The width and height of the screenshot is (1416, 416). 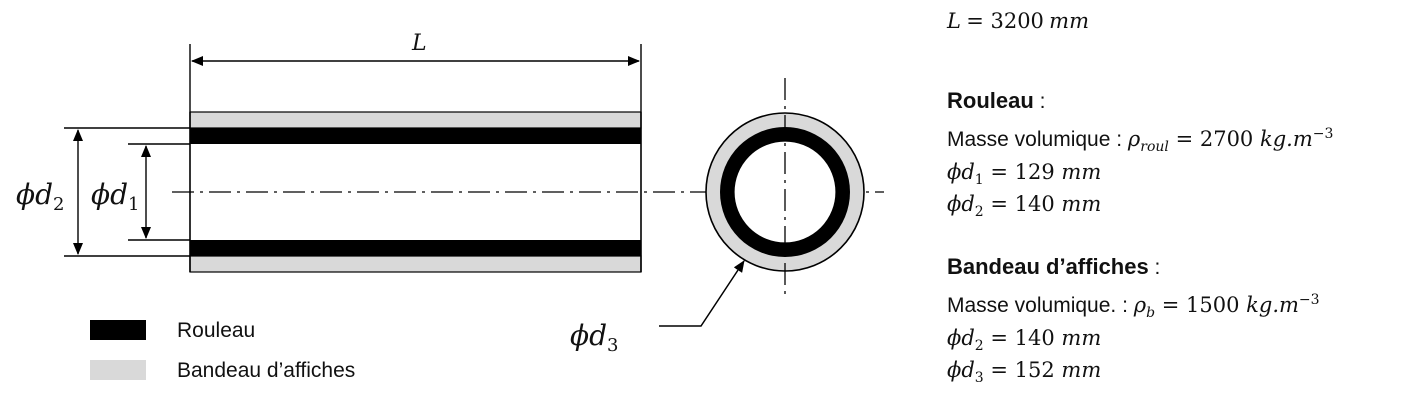 I want to click on d3-leader-line, so click(x=702, y=293).